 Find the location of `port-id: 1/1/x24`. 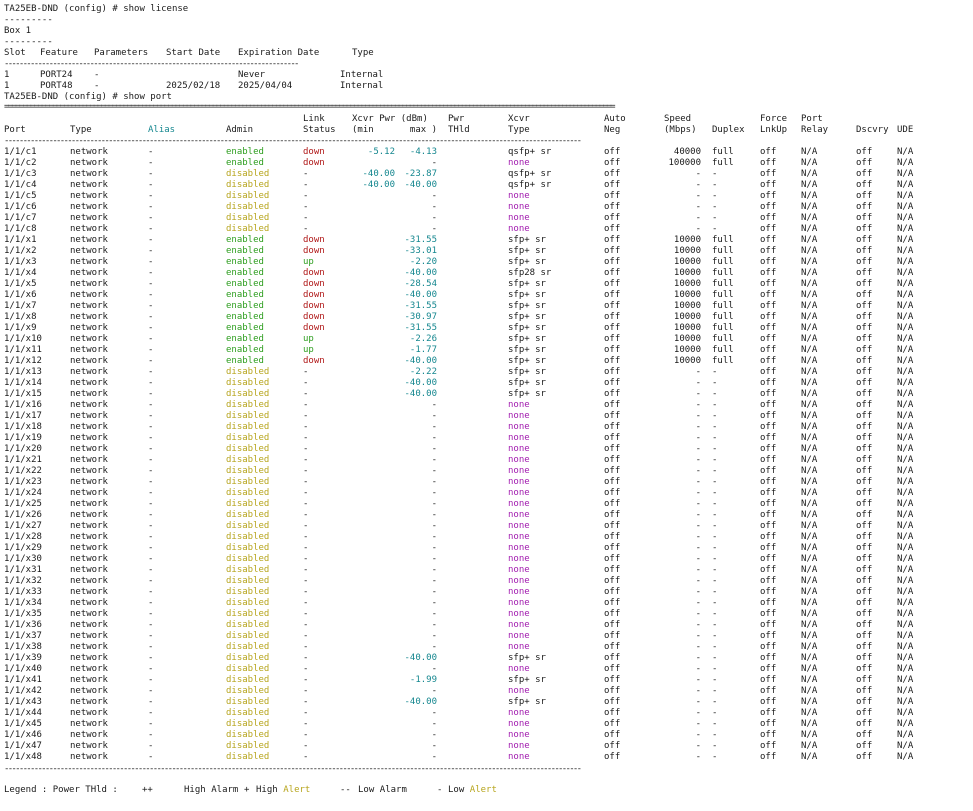

port-id: 1/1/x24 is located at coordinates (23, 493).